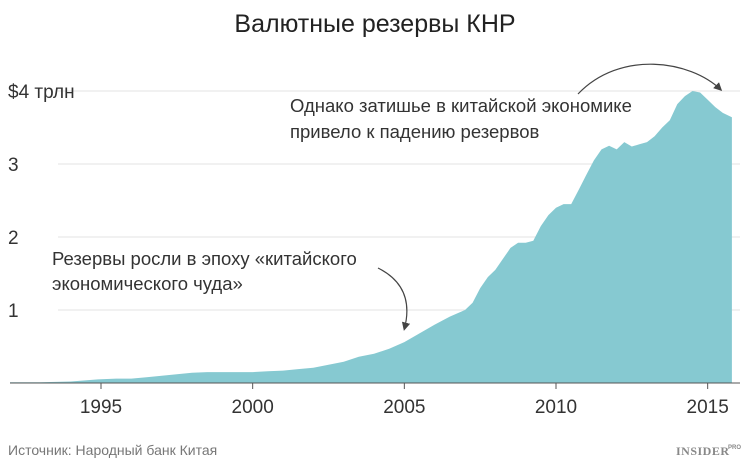 The width and height of the screenshot is (750, 469). Describe the element at coordinates (13, 238) in the screenshot. I see `y-tick-label: 2` at that location.